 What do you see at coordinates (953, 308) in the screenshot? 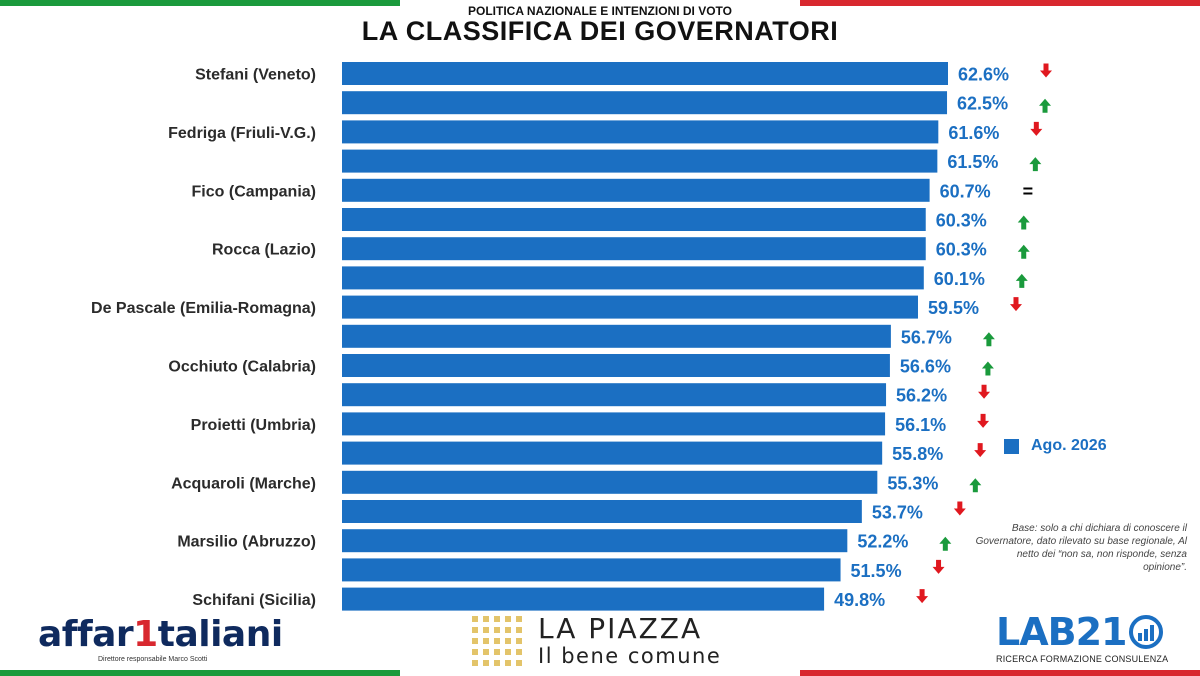
I see `value-label: 59.5%` at bounding box center [953, 308].